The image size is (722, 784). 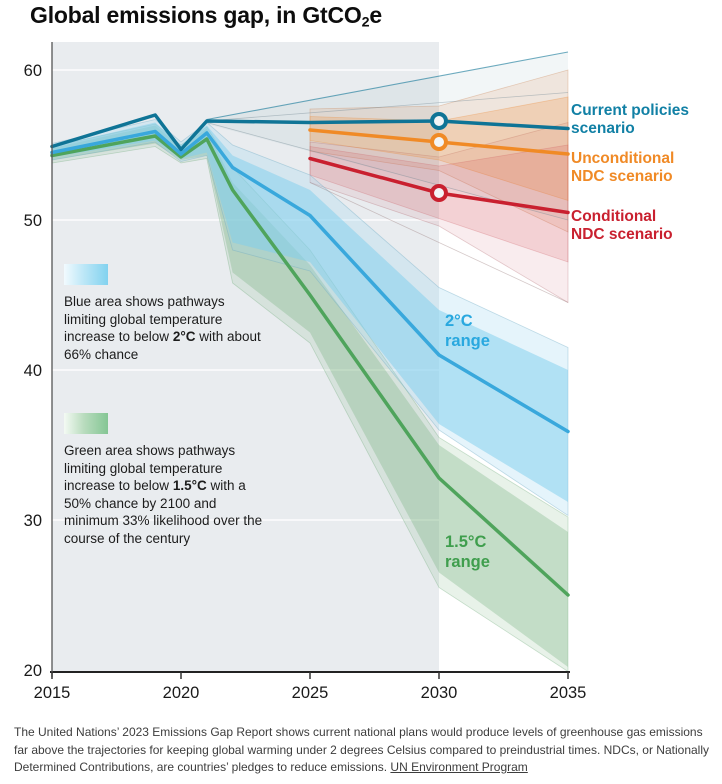 What do you see at coordinates (387, 86) in the screenshot?
I see `fan-line-current-policies-upper` at bounding box center [387, 86].